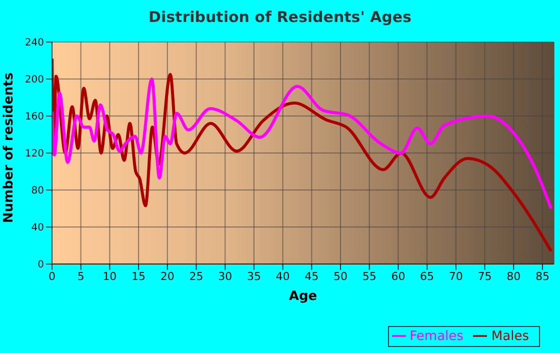  What do you see at coordinates (167, 276) in the screenshot?
I see `x-tick-label: 20` at bounding box center [167, 276].